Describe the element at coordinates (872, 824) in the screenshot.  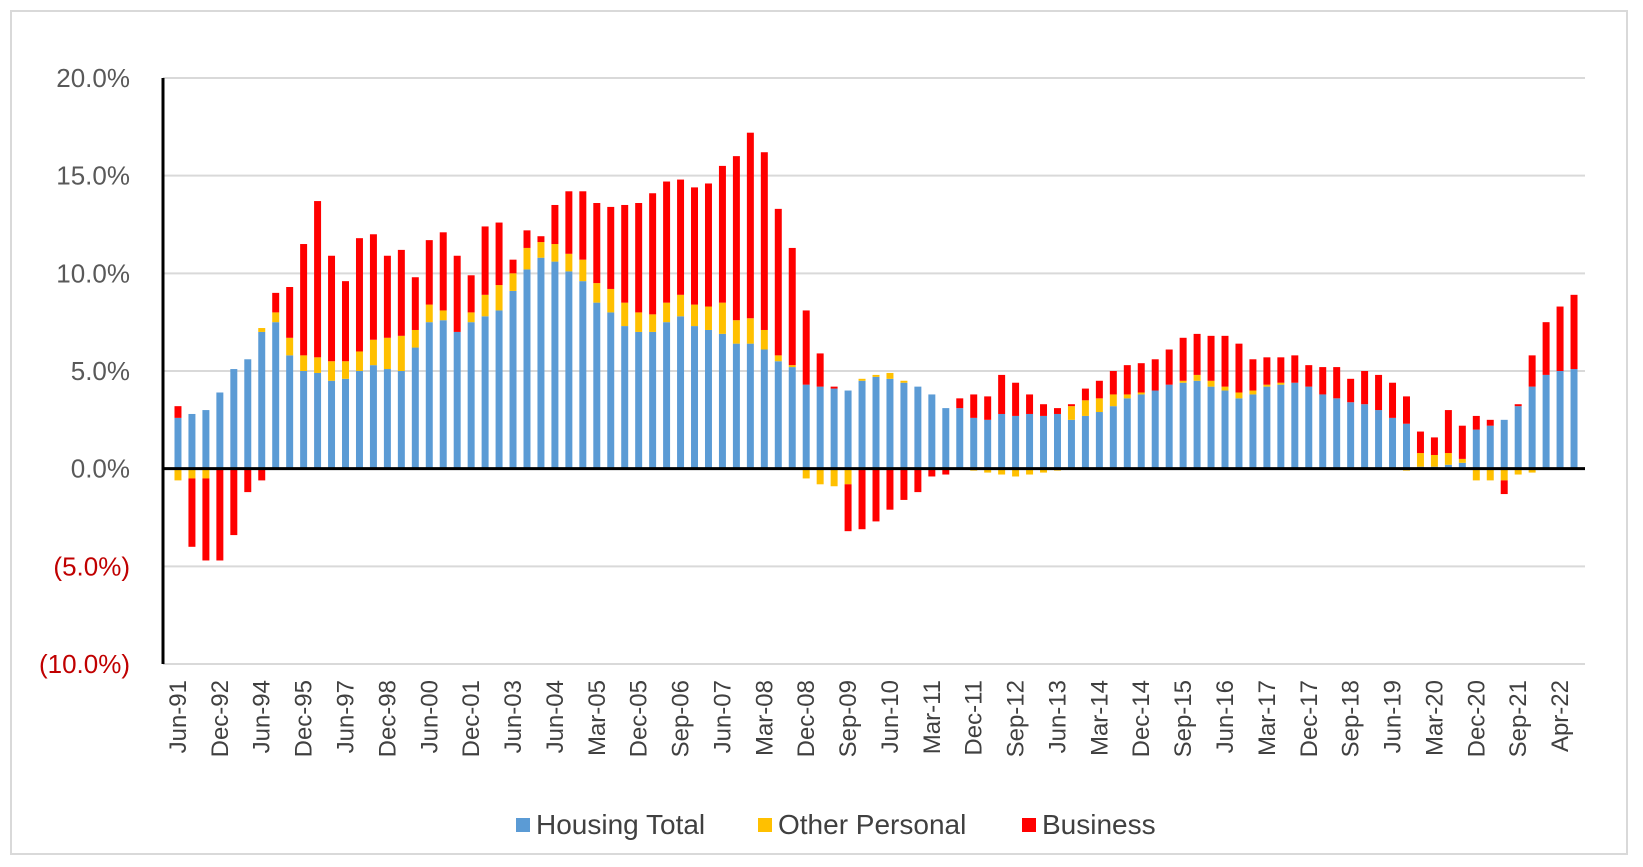
I see `legend-label: Other Personal` at that location.